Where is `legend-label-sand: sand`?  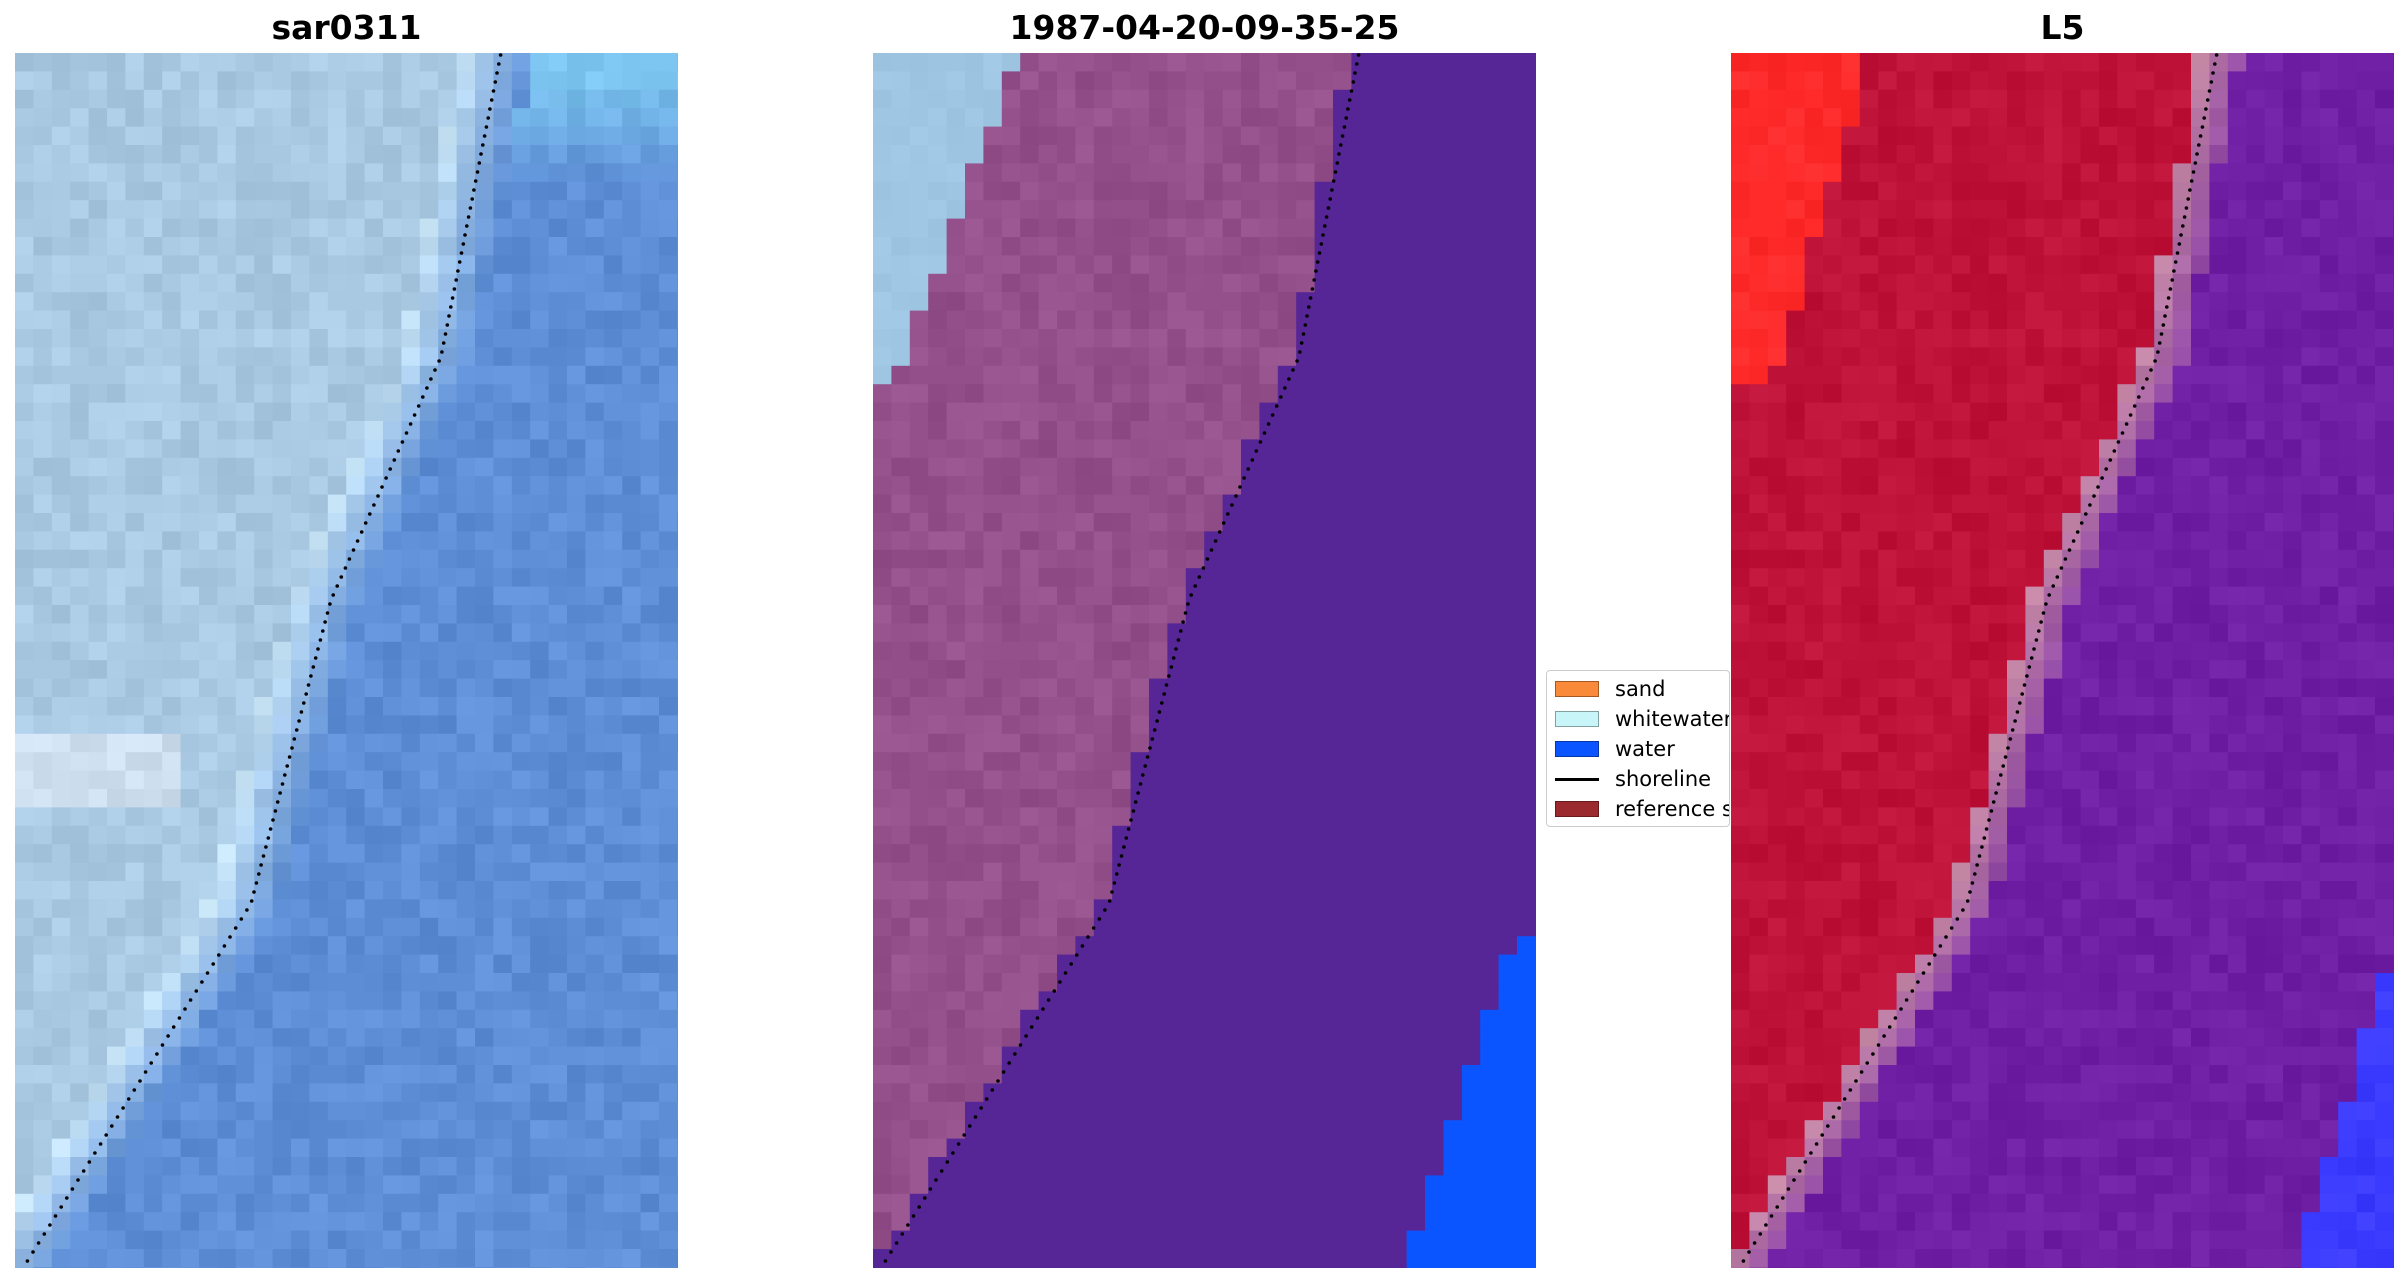
legend-label-sand: sand is located at coordinates (1640, 689).